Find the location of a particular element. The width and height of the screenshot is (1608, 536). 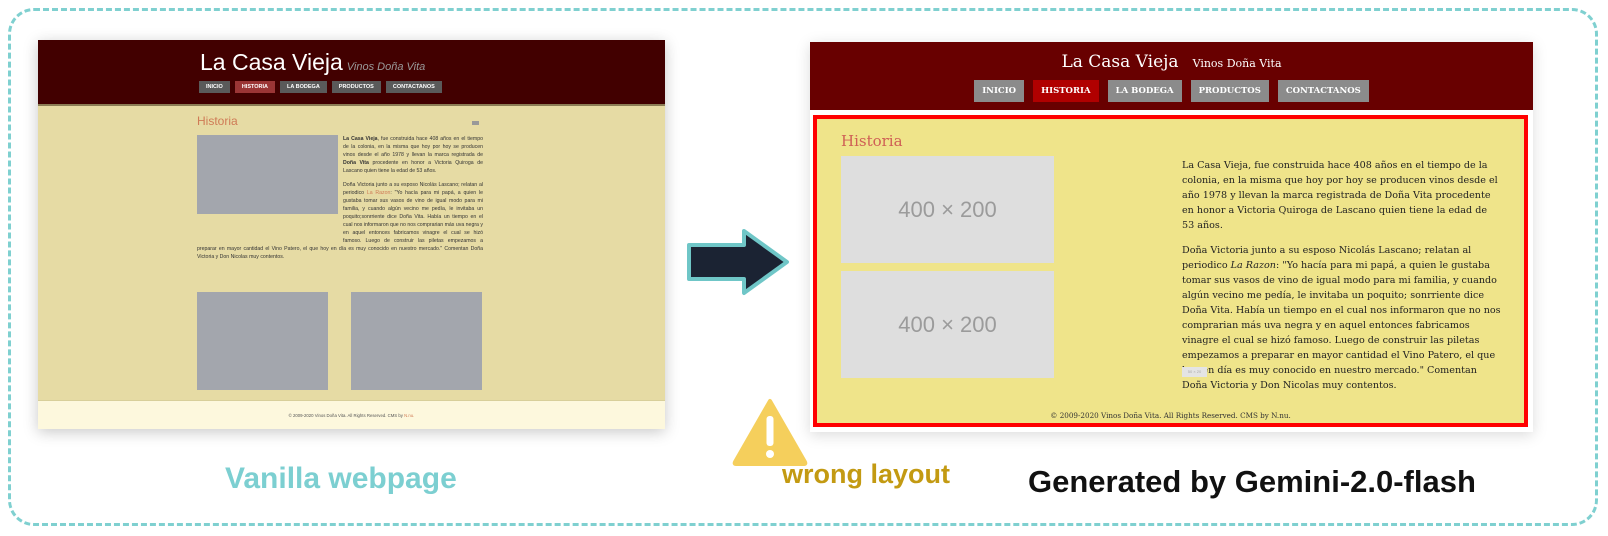

gemini-image-placeholder-2: 400 × 200 is located at coordinates (947, 324).